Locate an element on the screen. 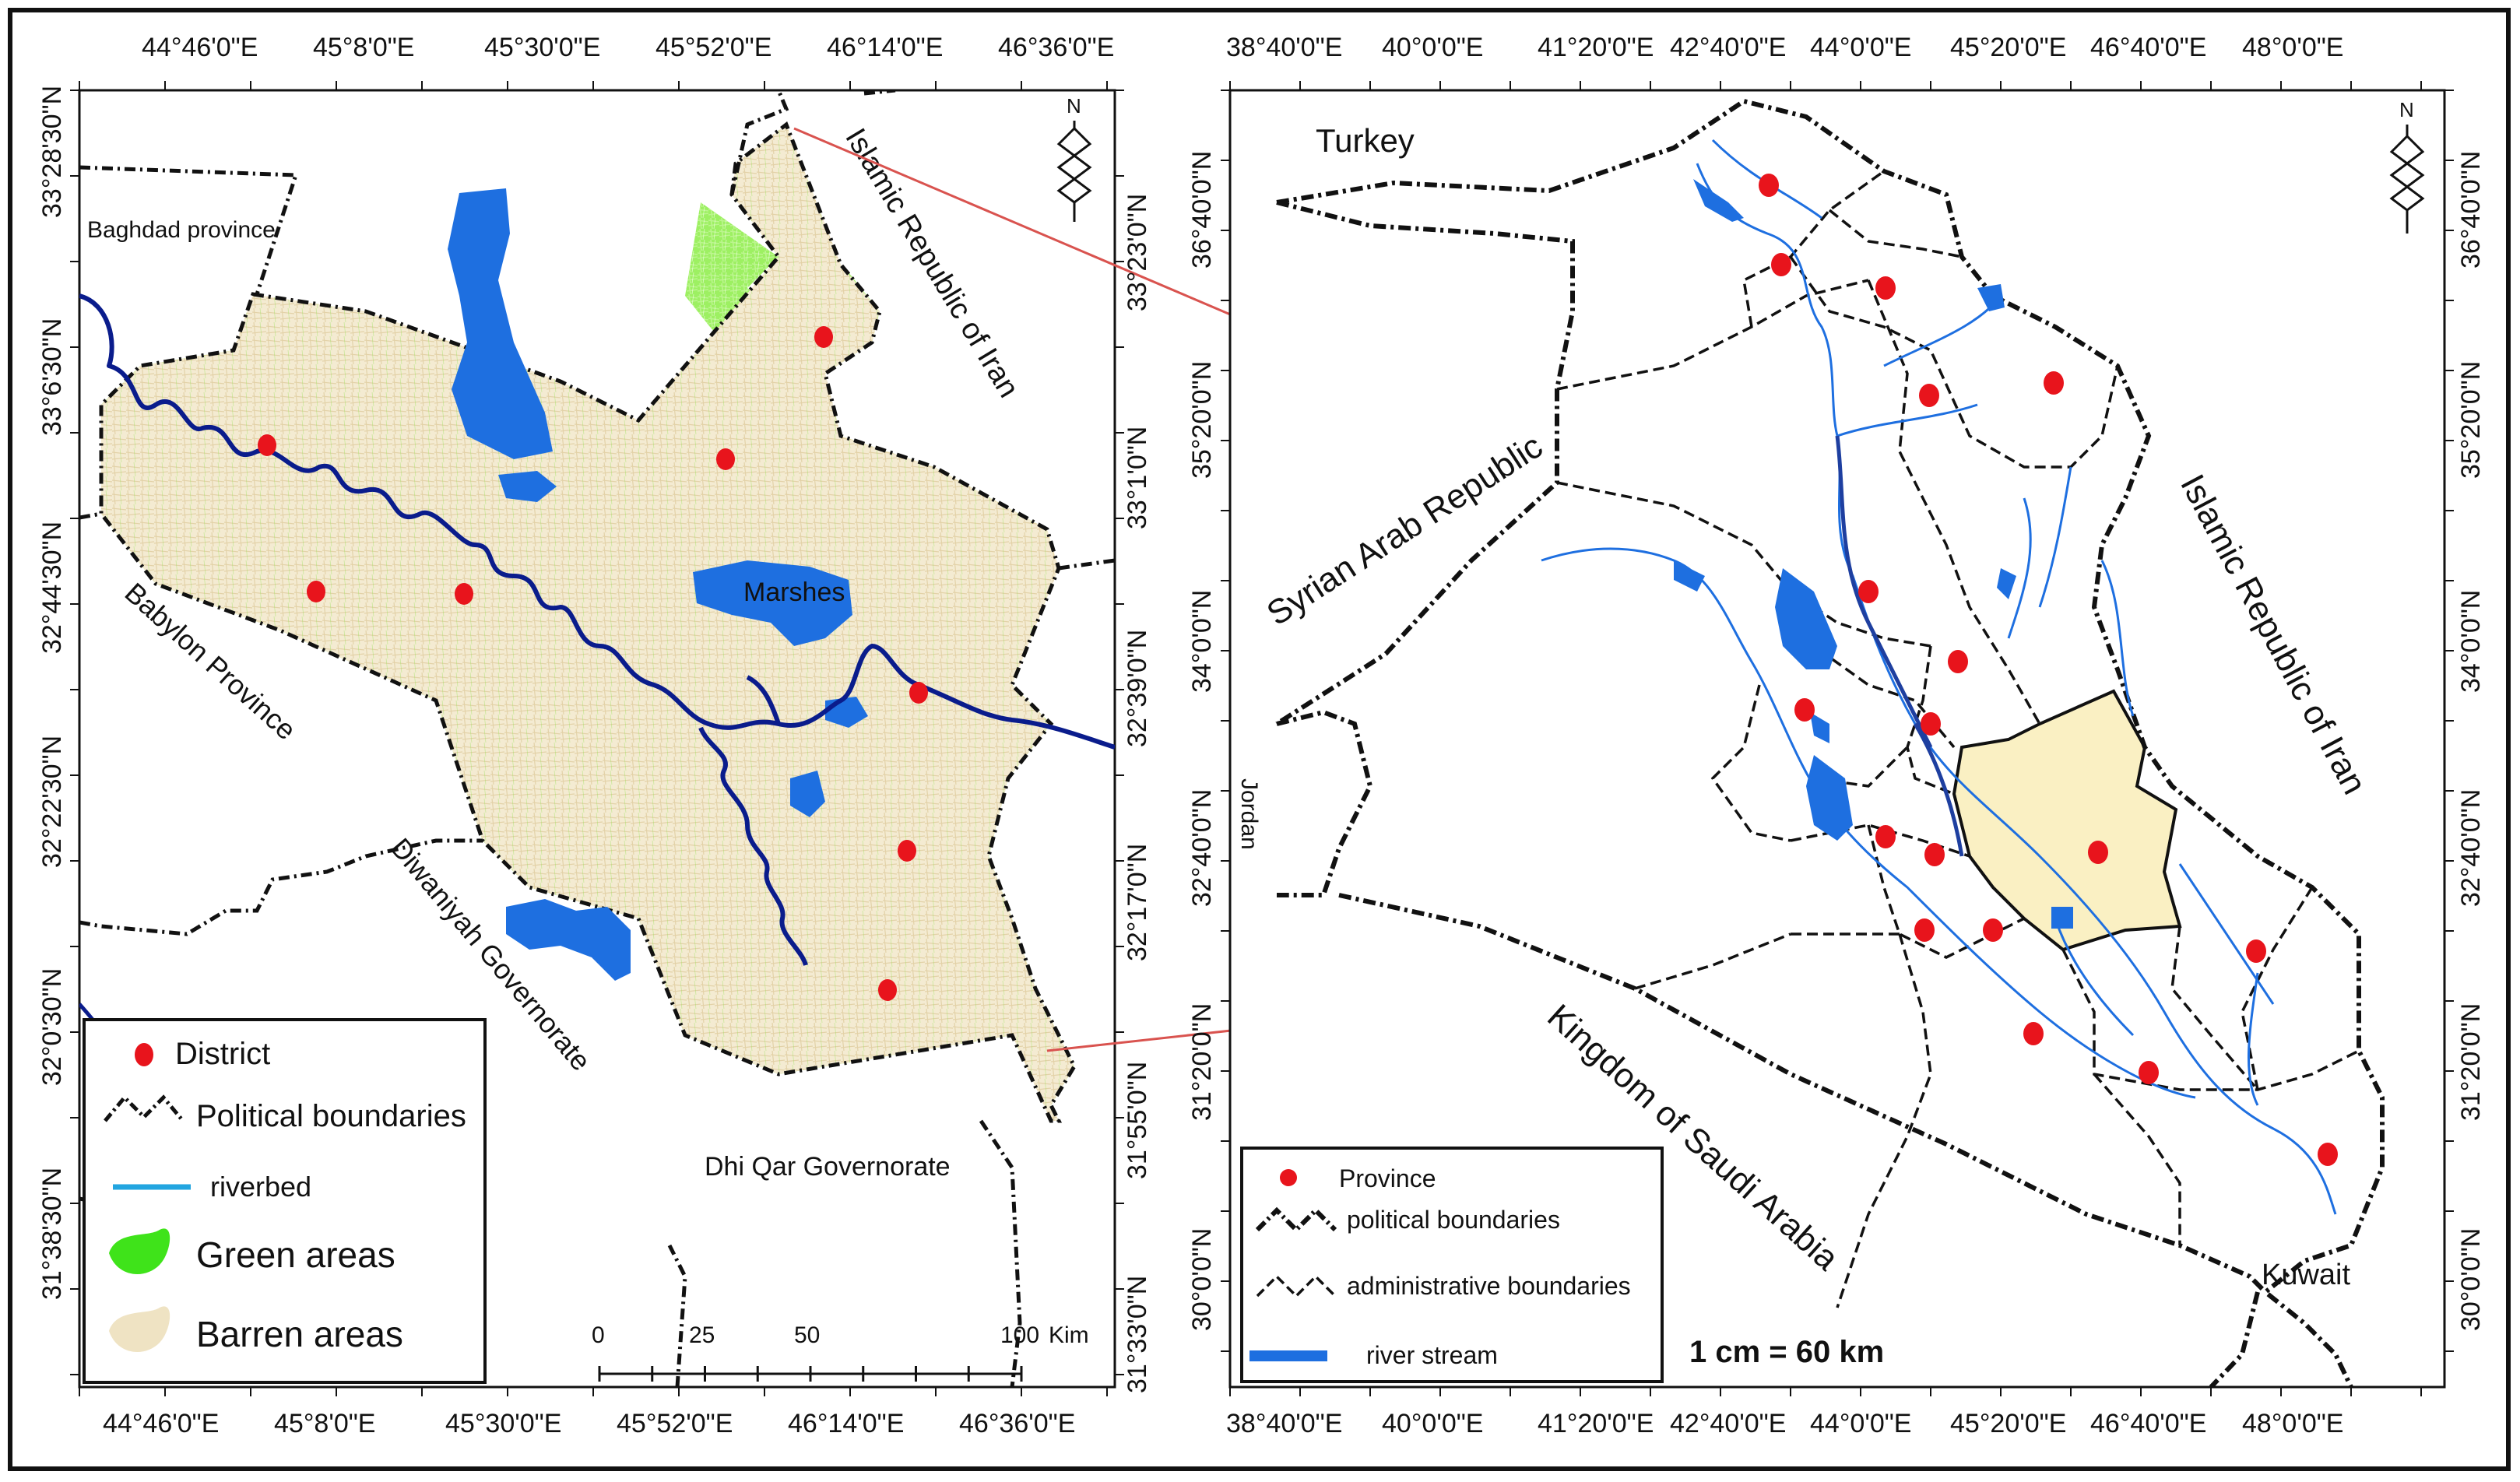 This screenshot has width=2520, height=1482. svg-text: N is located at coordinates (2407, 109).